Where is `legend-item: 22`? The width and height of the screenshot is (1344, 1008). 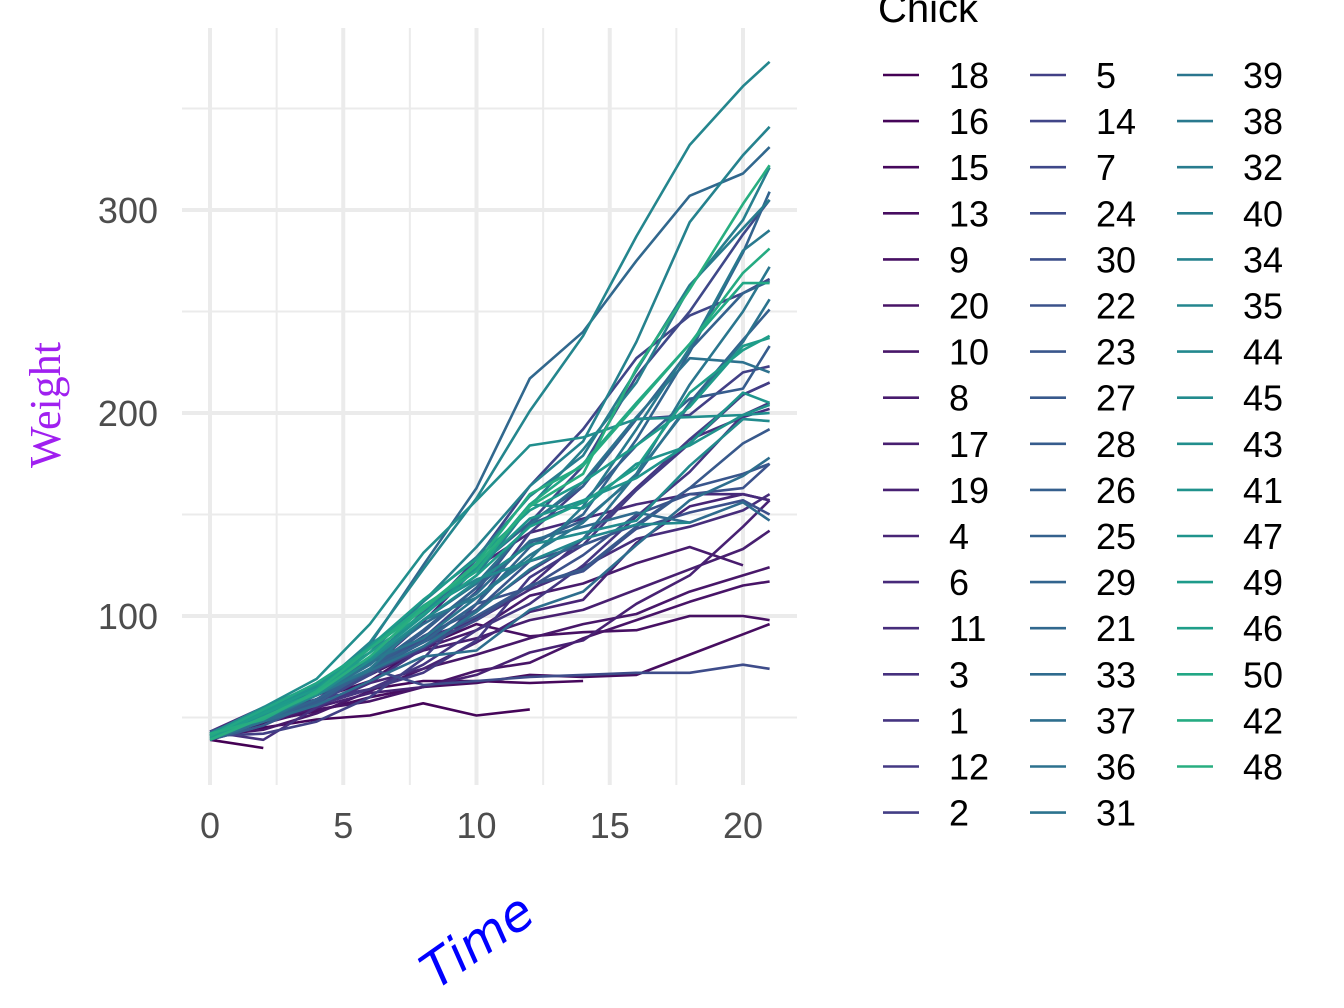
legend-item: 22 is located at coordinates (1083, 306).